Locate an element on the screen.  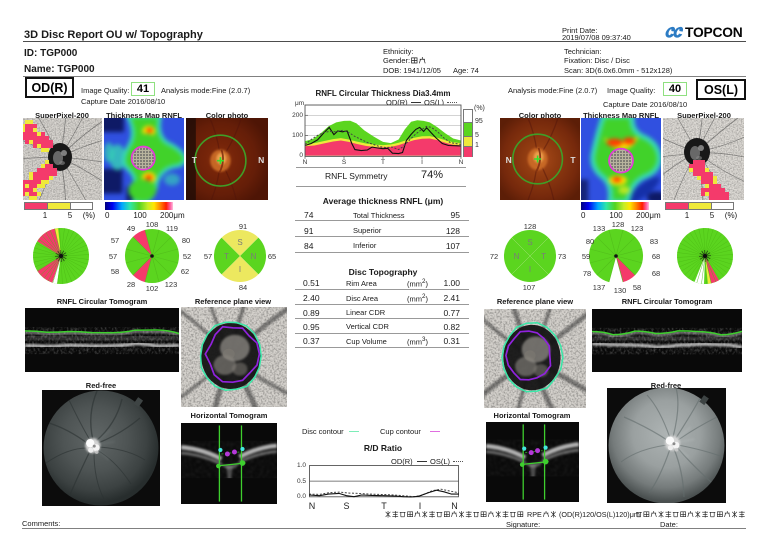
svg-text: TOPCON is located at coordinates (714, 32).